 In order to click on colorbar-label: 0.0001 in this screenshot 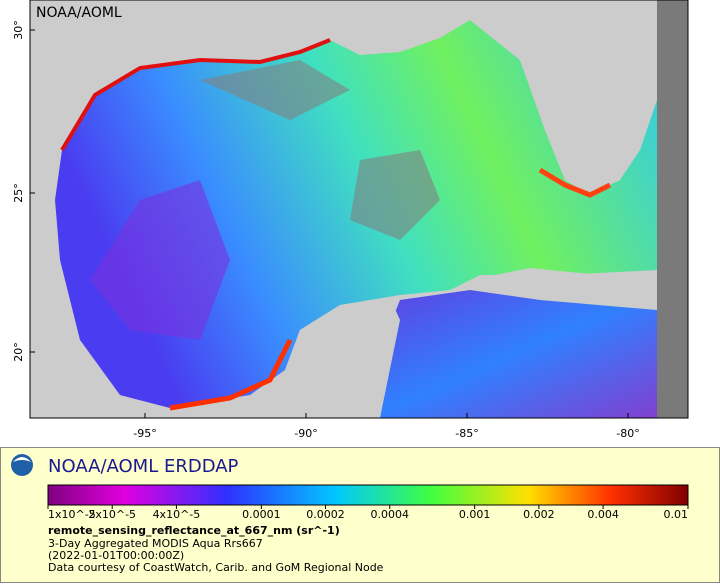, I will do `click(261, 514)`.